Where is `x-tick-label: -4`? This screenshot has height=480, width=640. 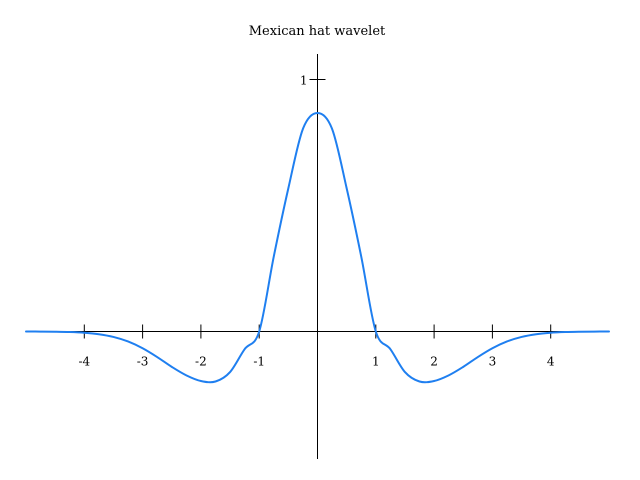
x-tick-label: -4 is located at coordinates (84, 362).